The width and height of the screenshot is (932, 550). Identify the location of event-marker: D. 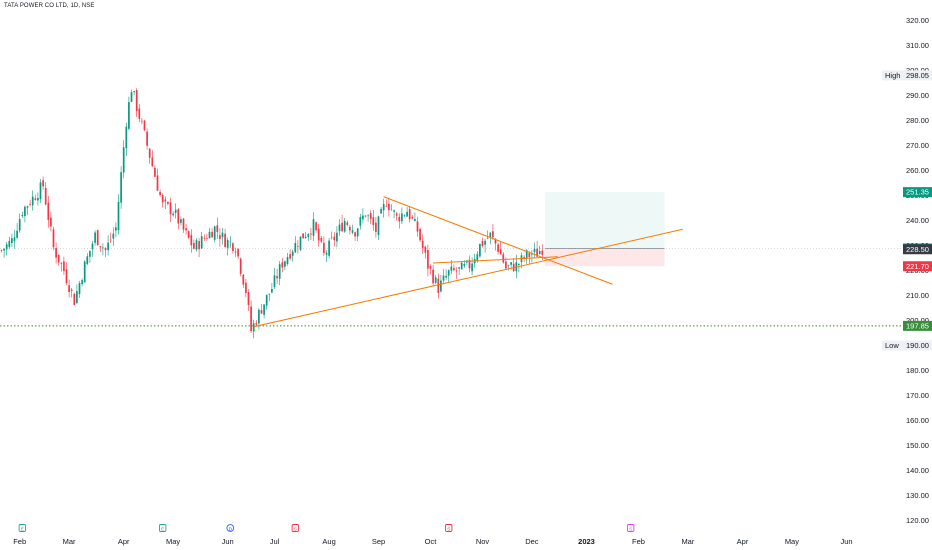
(230, 528).